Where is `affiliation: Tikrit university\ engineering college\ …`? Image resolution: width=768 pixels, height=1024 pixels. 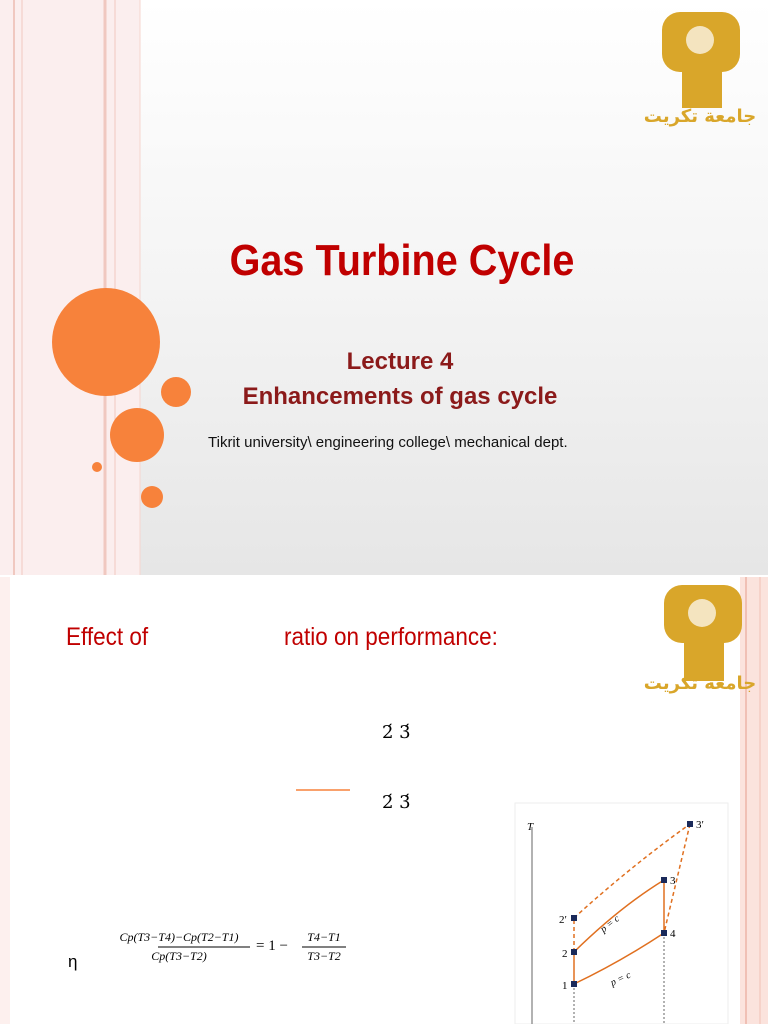
affiliation: Tikrit university\ engineering college\ … is located at coordinates (388, 442).